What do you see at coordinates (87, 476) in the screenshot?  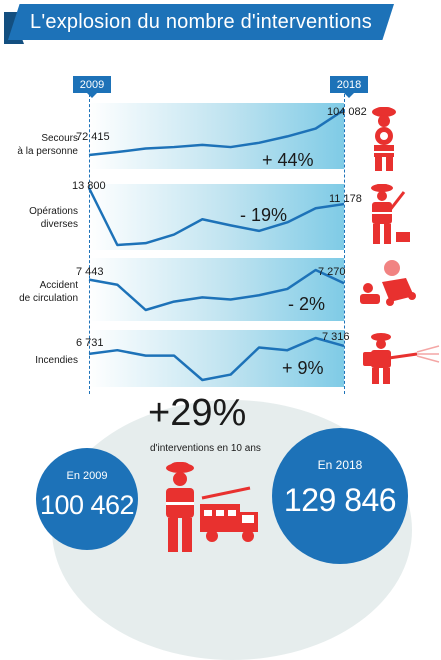 I see `circle-year-label: En 2009` at bounding box center [87, 476].